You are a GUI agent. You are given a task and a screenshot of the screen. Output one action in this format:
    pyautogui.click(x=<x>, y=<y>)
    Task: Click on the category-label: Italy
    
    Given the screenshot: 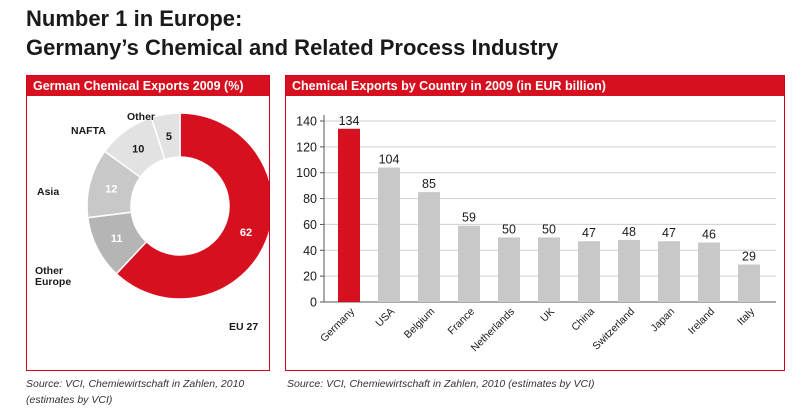 What is the action you would take?
    pyautogui.click(x=746, y=316)
    